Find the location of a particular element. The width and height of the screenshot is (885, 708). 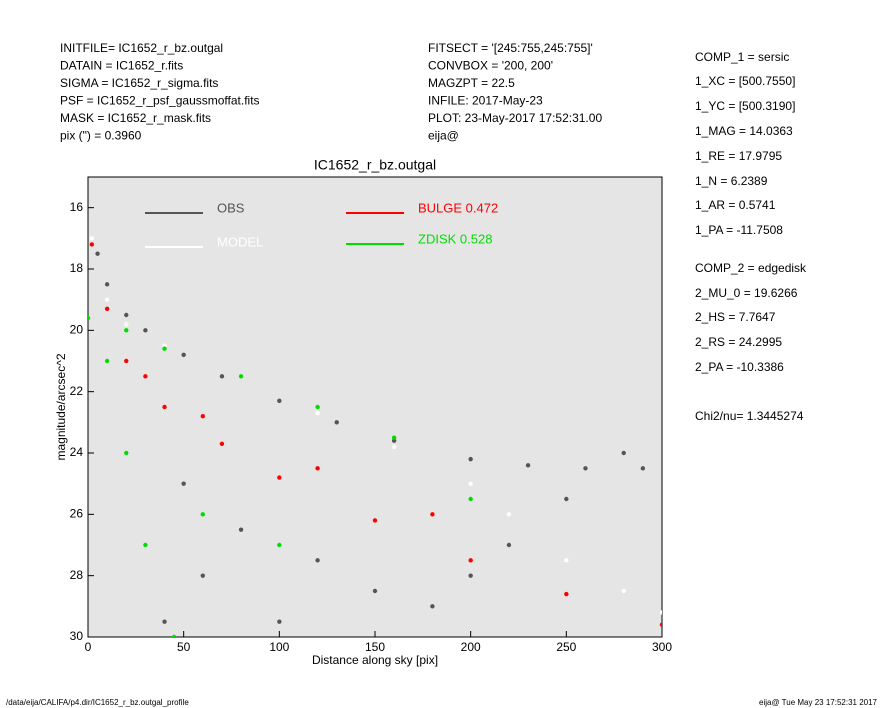

param-line: 1_AR = 0.5741 is located at coordinates (735, 205).